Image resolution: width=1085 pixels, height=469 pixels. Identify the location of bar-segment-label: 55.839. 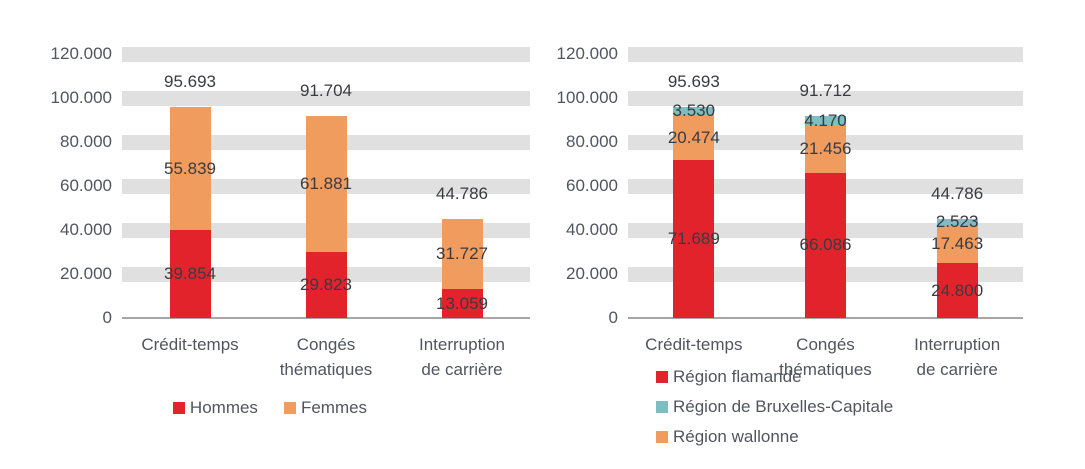
(190, 168).